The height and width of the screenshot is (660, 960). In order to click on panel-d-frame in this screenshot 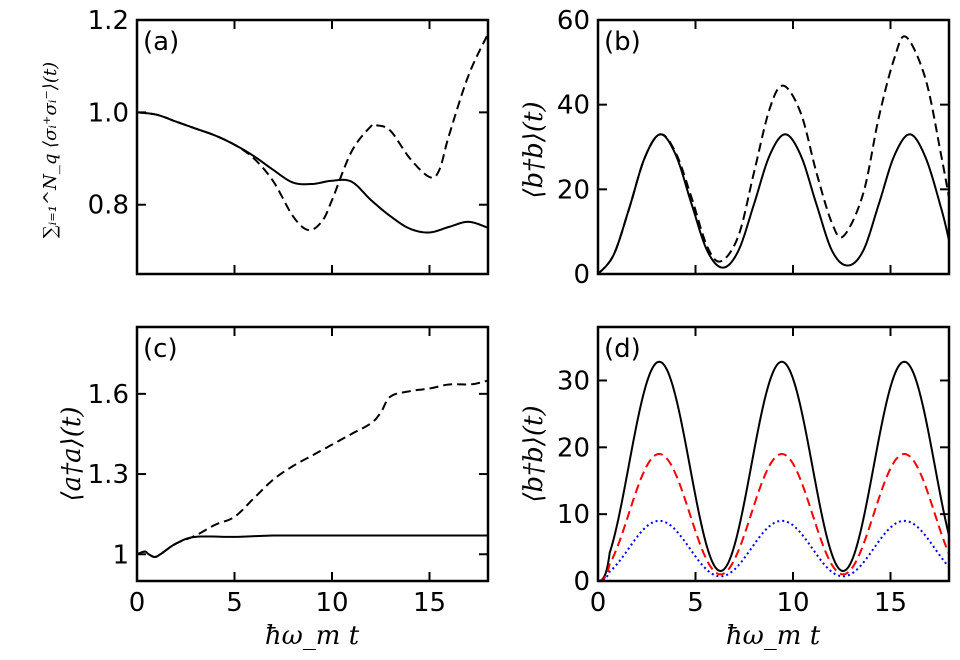, I will do `click(773, 454)`.